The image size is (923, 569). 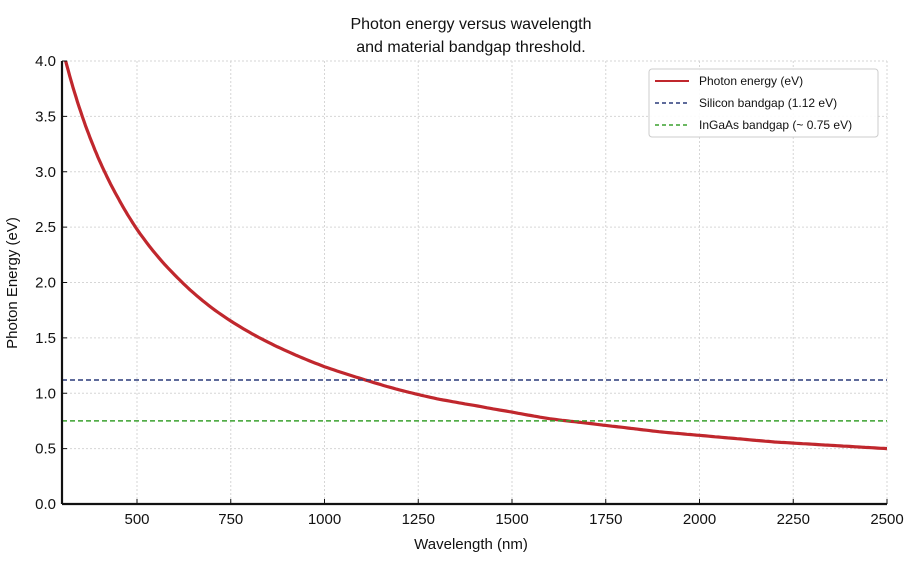 What do you see at coordinates (45, 338) in the screenshot?
I see `y-tick-label: 1.5` at bounding box center [45, 338].